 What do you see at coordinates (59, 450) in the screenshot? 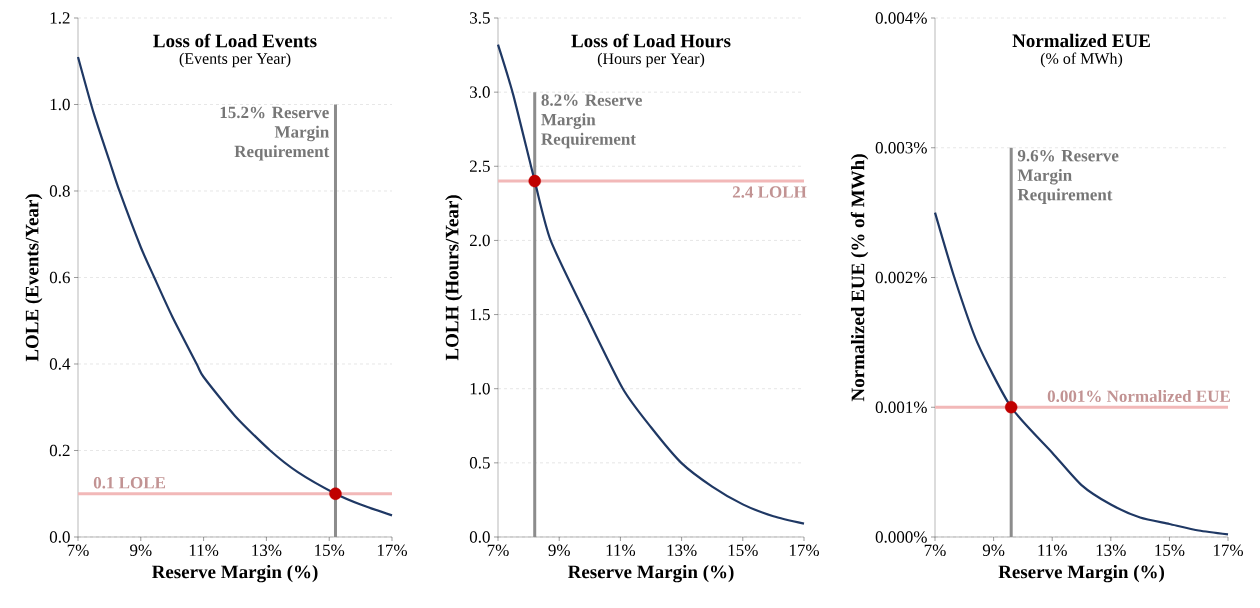
I see `y-tick-label: 0.2` at bounding box center [59, 450].